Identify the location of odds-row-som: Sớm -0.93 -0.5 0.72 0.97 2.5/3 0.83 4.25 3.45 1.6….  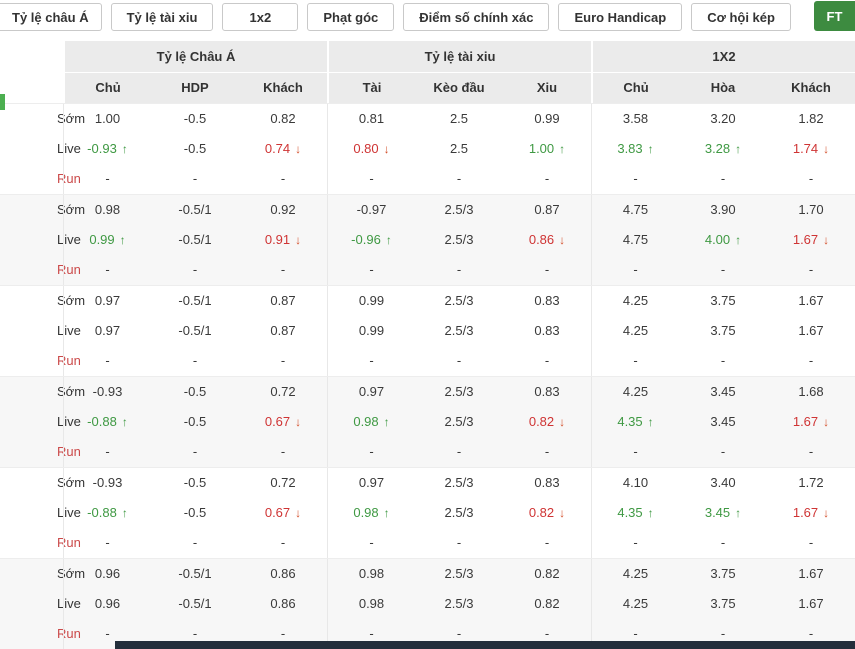
(427, 392).